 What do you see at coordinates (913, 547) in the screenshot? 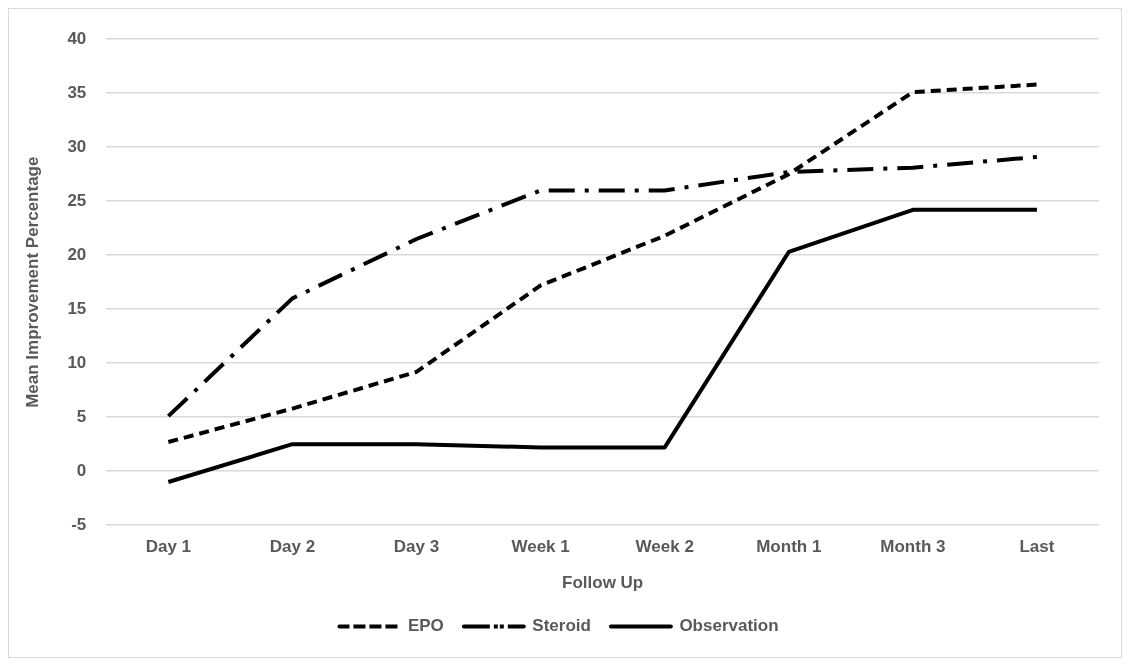
I see `x-tick-label: Month 3` at bounding box center [913, 547].